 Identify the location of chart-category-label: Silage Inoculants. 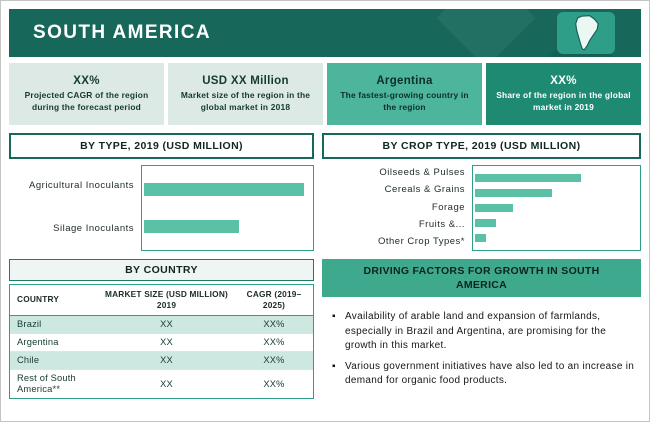
(93, 229).